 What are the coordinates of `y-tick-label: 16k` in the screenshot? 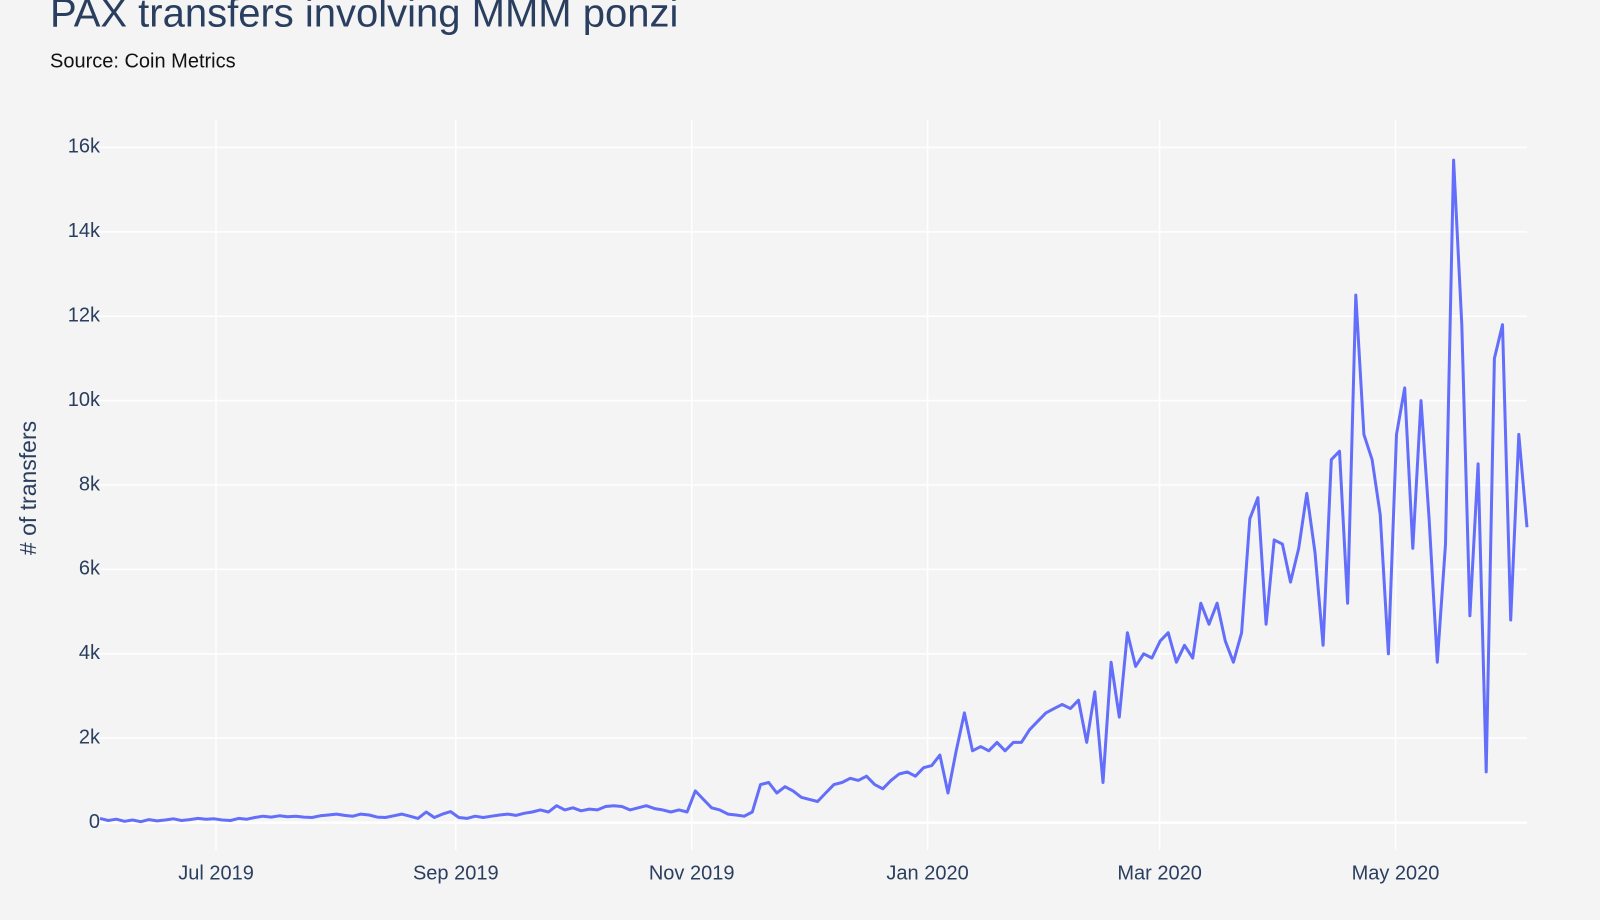 It's located at (84, 147).